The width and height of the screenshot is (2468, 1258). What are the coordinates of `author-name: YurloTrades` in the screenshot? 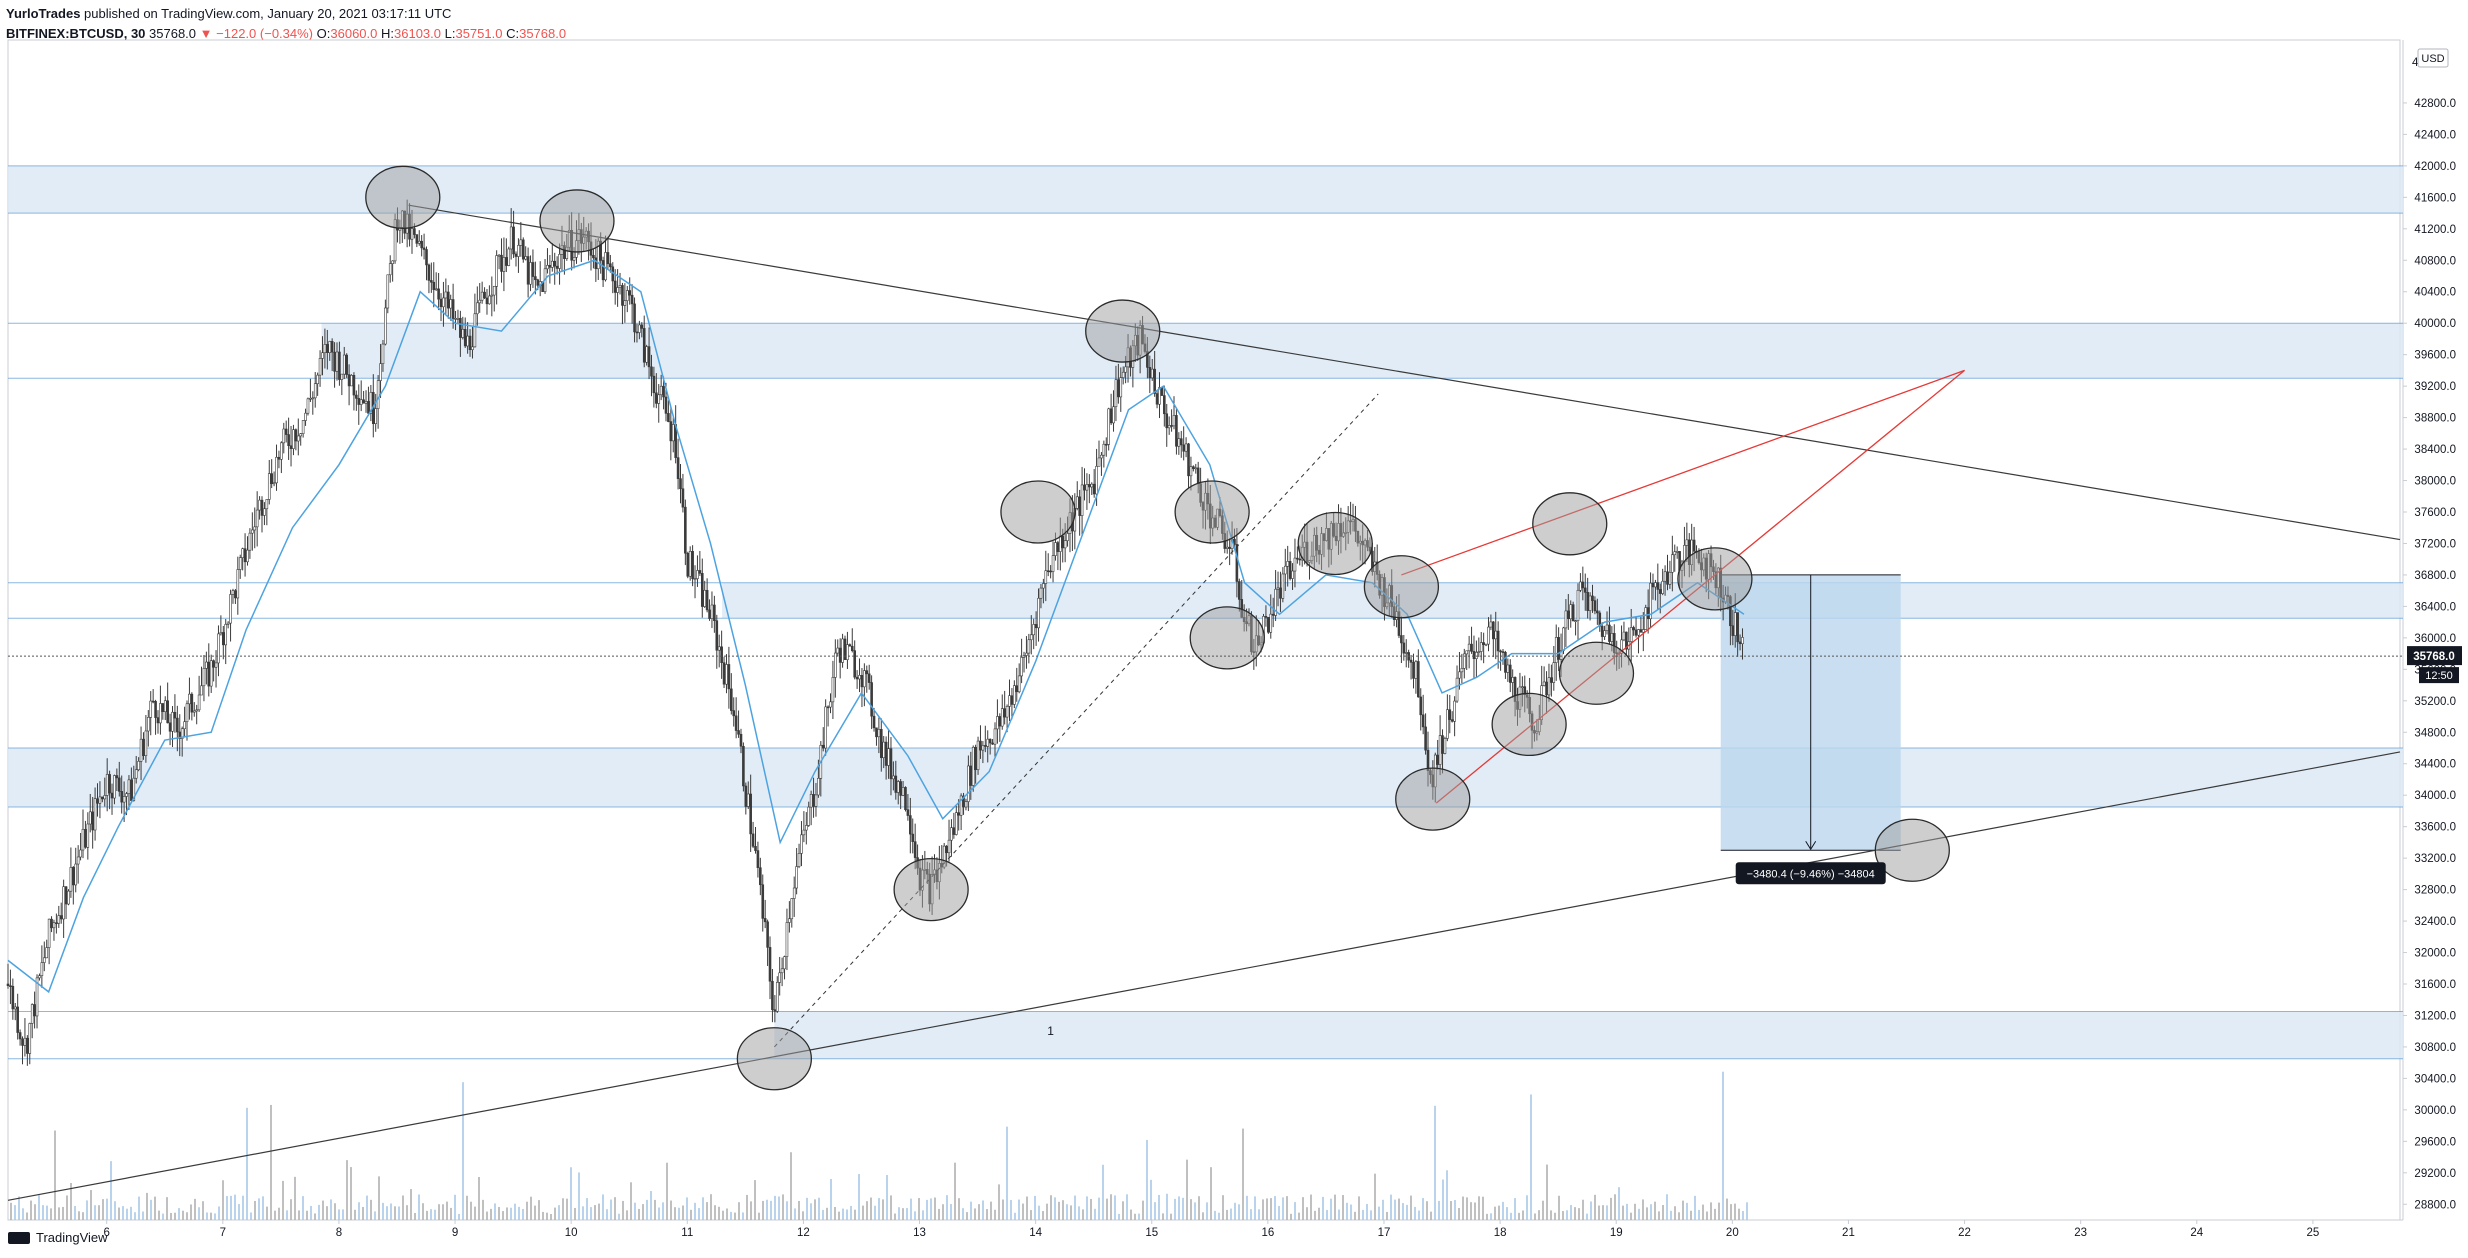 It's located at (43, 13).